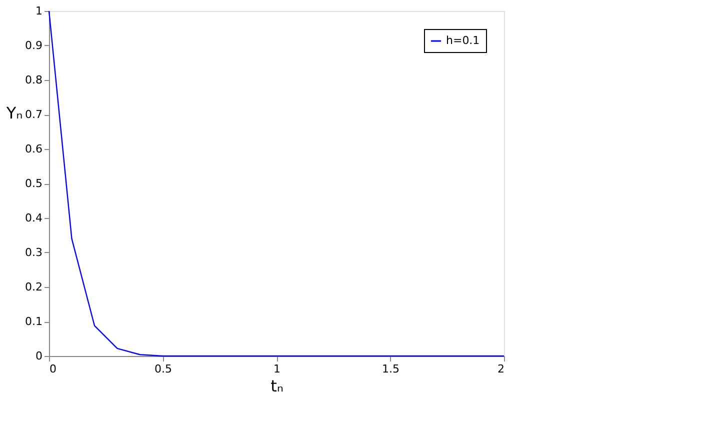 The width and height of the screenshot is (719, 434). Describe the element at coordinates (33, 287) in the screenshot. I see `y-tick-label: 0.2` at that location.